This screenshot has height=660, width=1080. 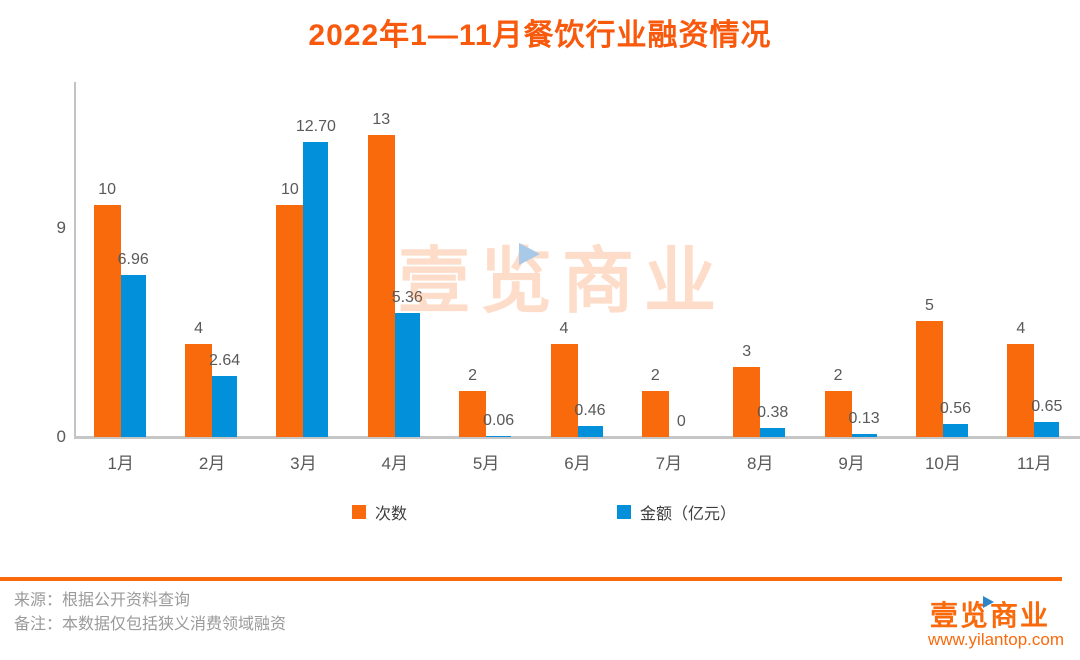 What do you see at coordinates (995, 639) in the screenshot?
I see `brand-url: www.yilantop.com` at bounding box center [995, 639].